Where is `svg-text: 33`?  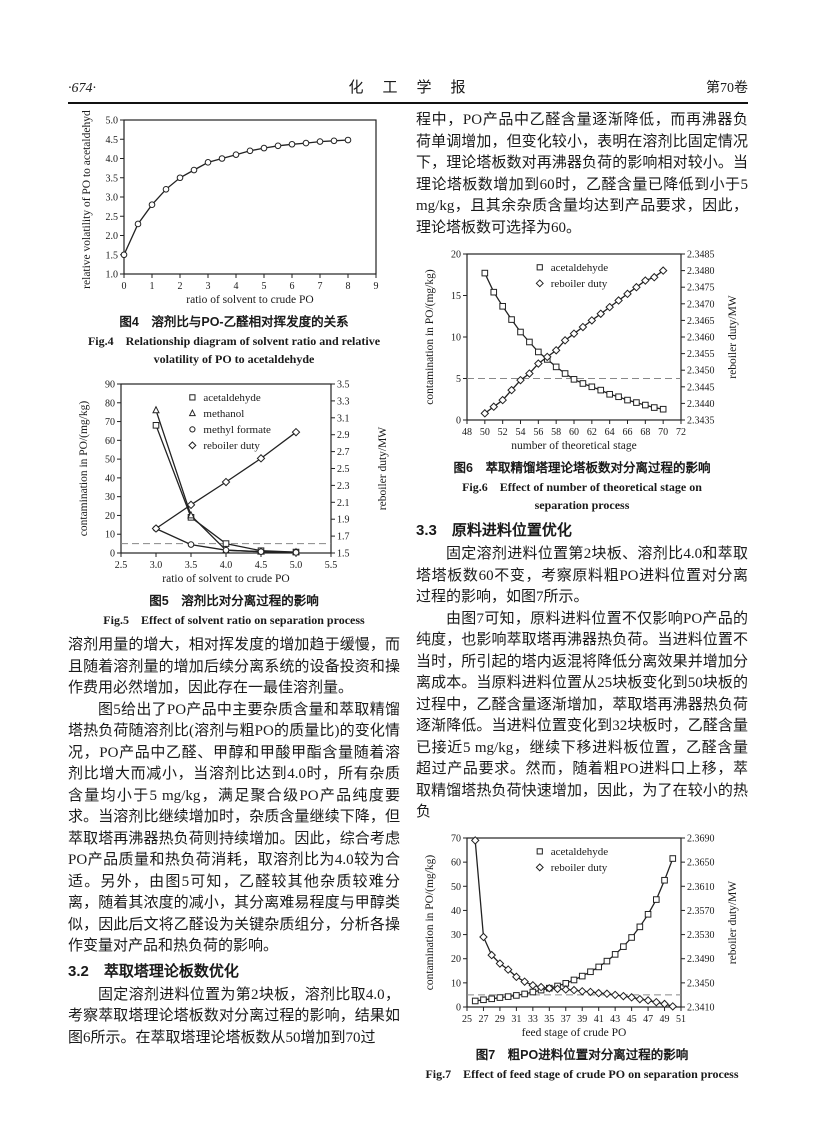
svg-text: 33 is located at coordinates (533, 1019).